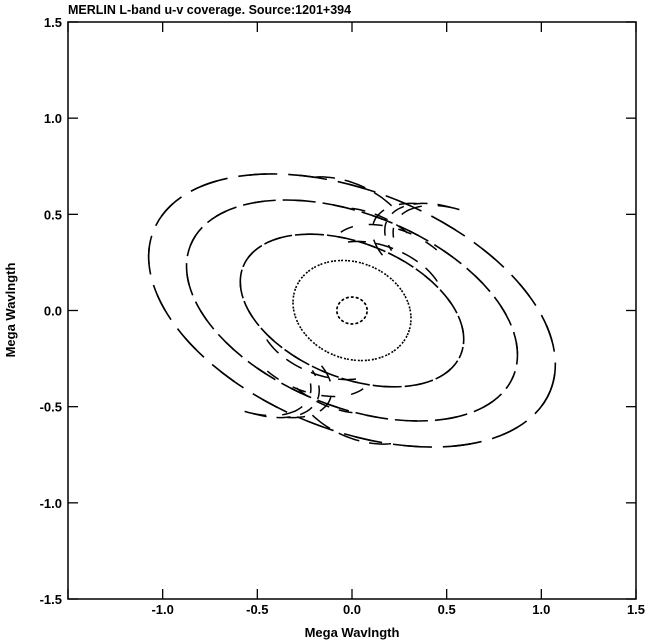 The height and width of the screenshot is (642, 653). Describe the element at coordinates (51, 599) in the screenshot. I see `y-tick-label: -1.5` at that location.